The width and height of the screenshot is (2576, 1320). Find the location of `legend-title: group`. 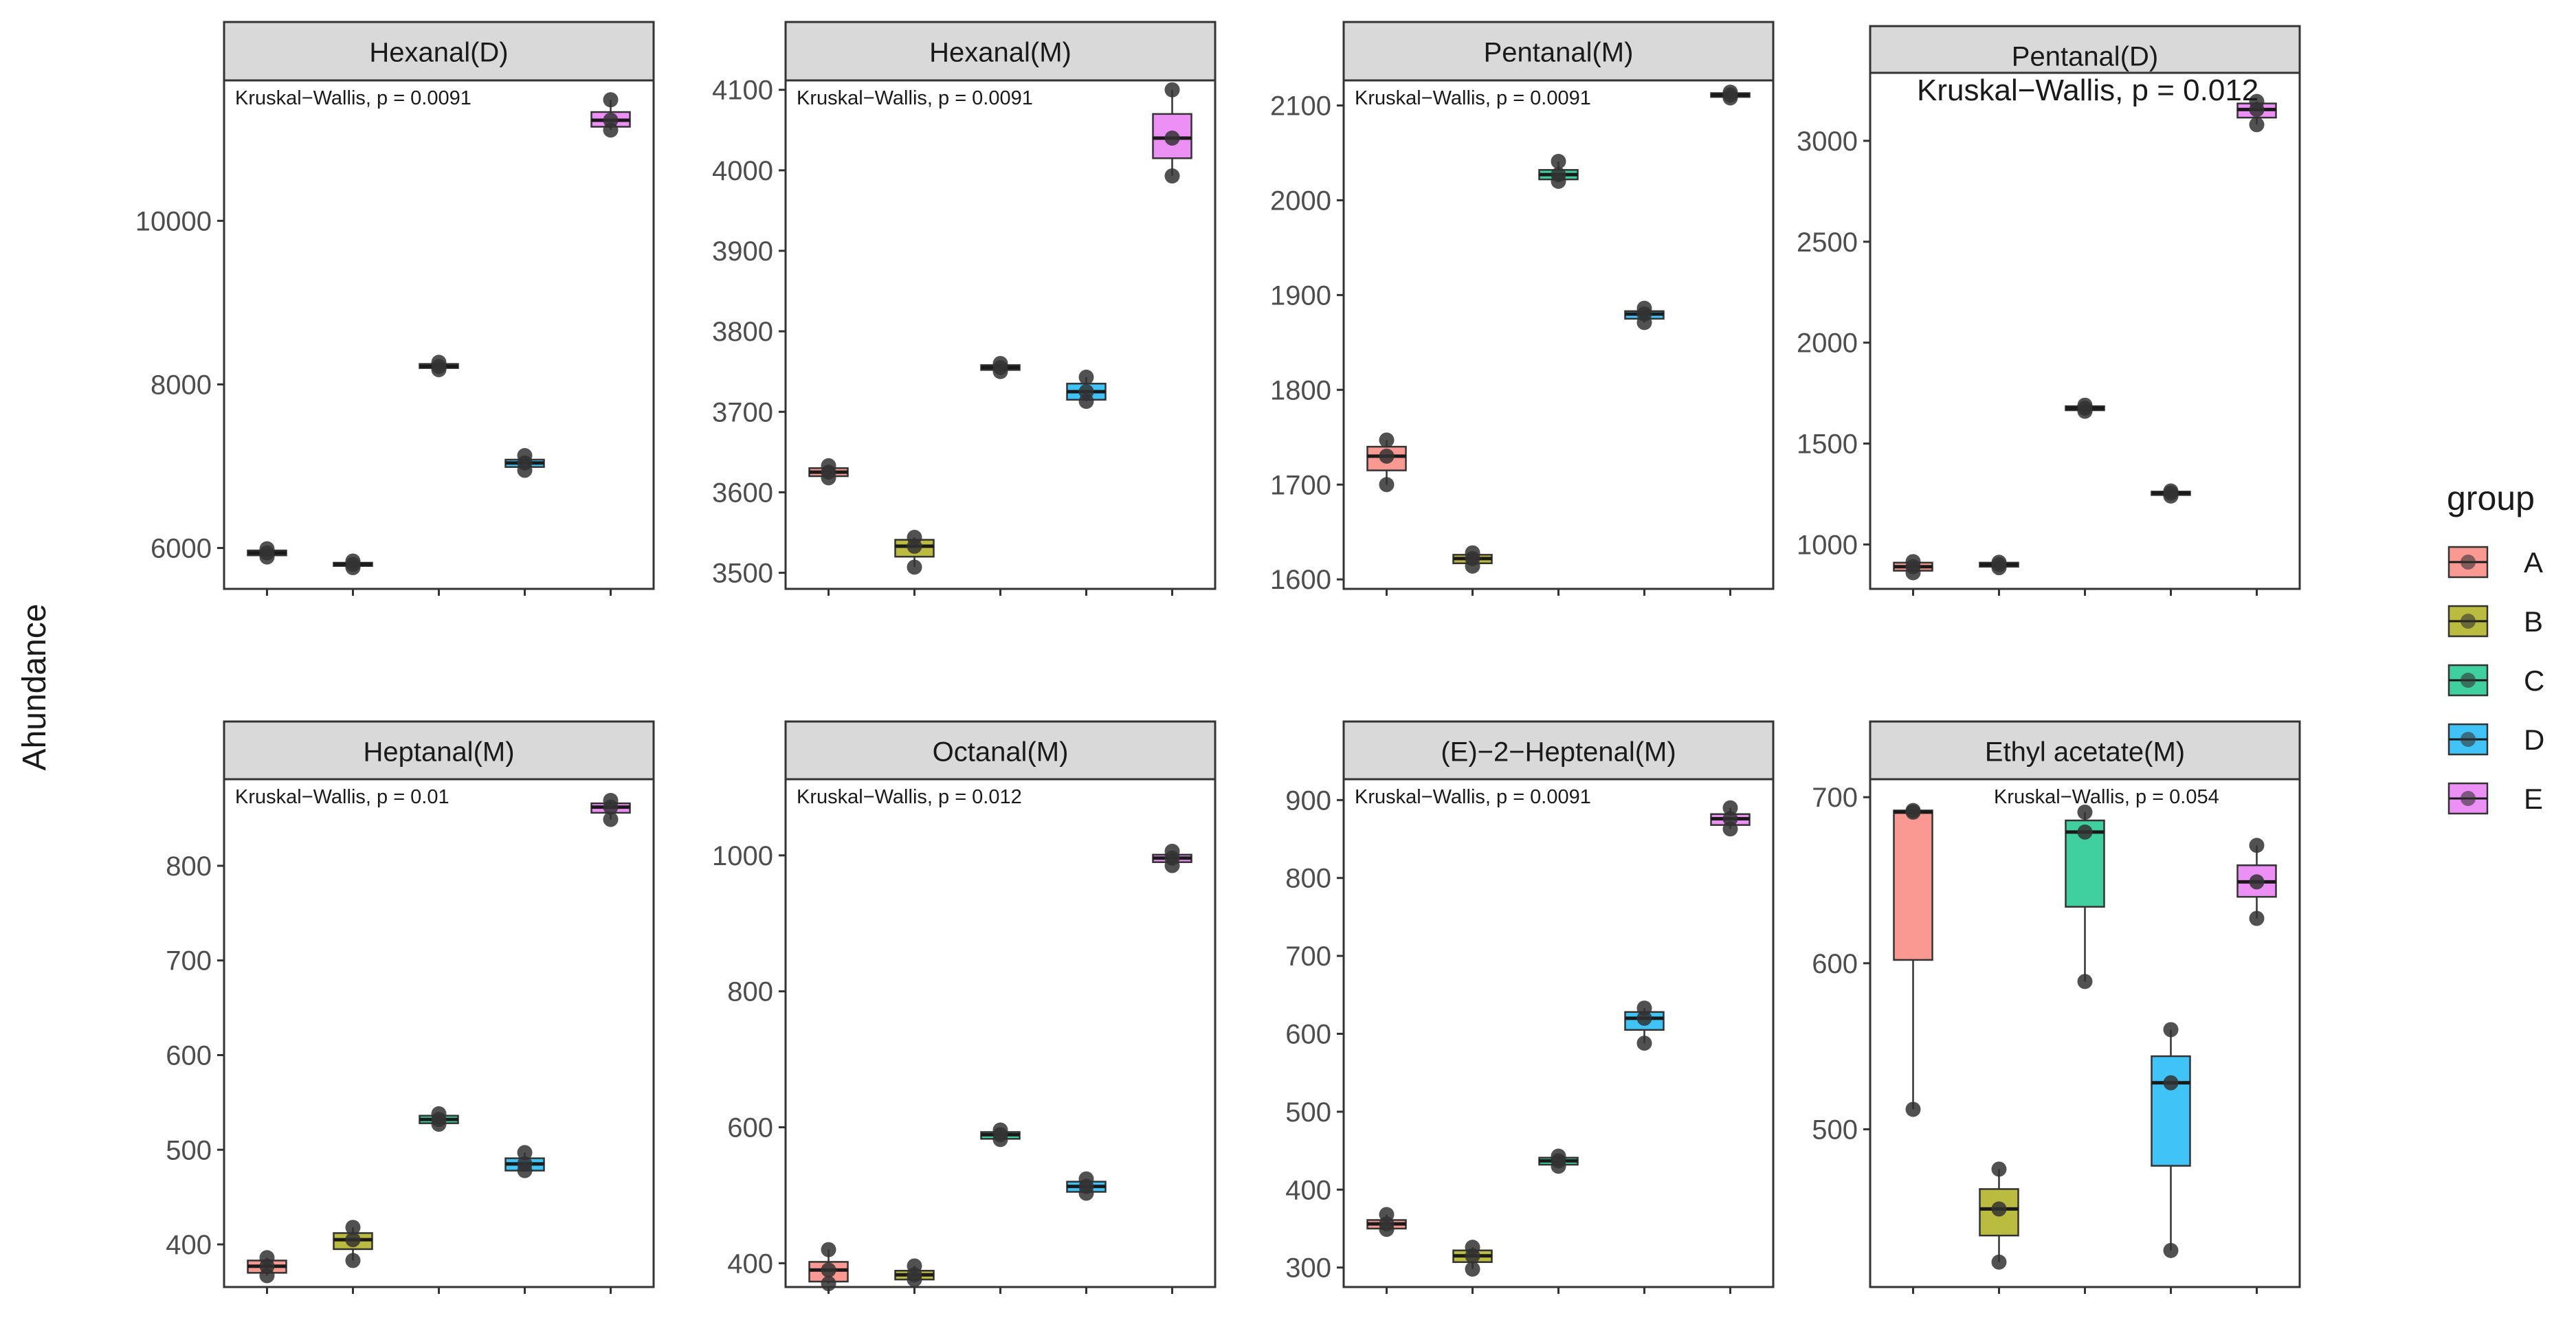

legend-title: group is located at coordinates (2491, 498).